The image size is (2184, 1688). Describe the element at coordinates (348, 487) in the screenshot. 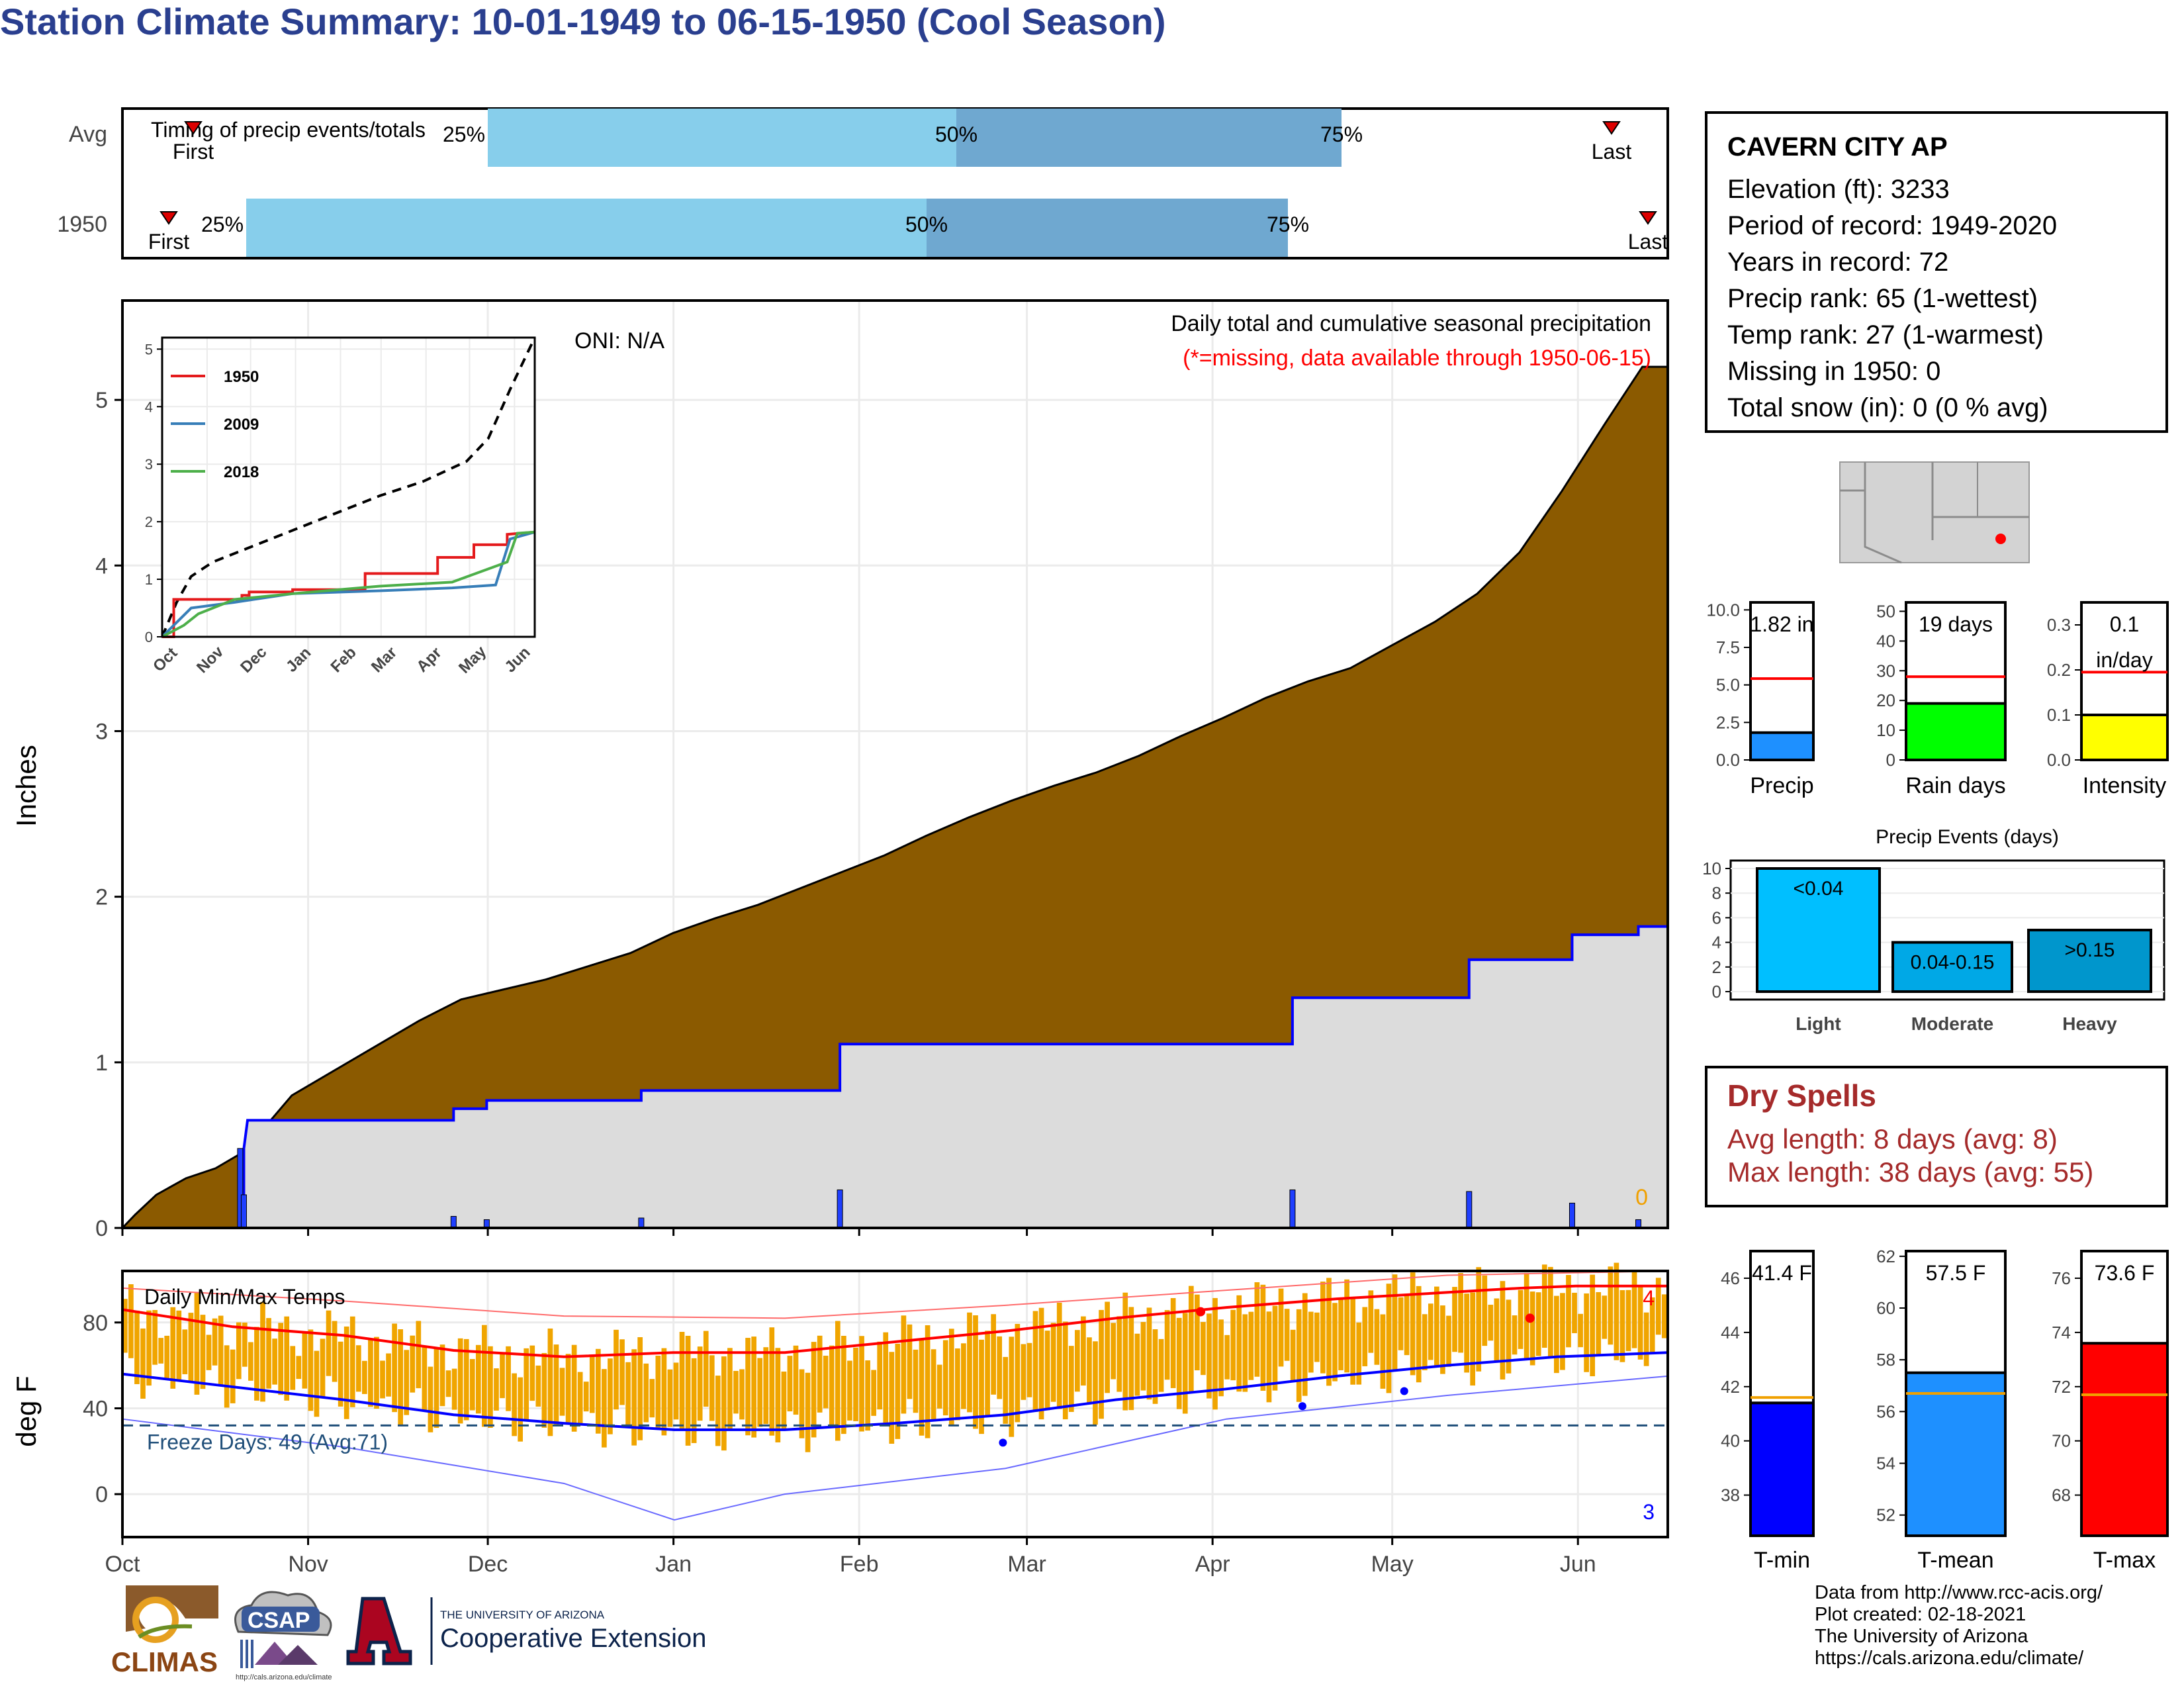

I see `inset-border` at that location.